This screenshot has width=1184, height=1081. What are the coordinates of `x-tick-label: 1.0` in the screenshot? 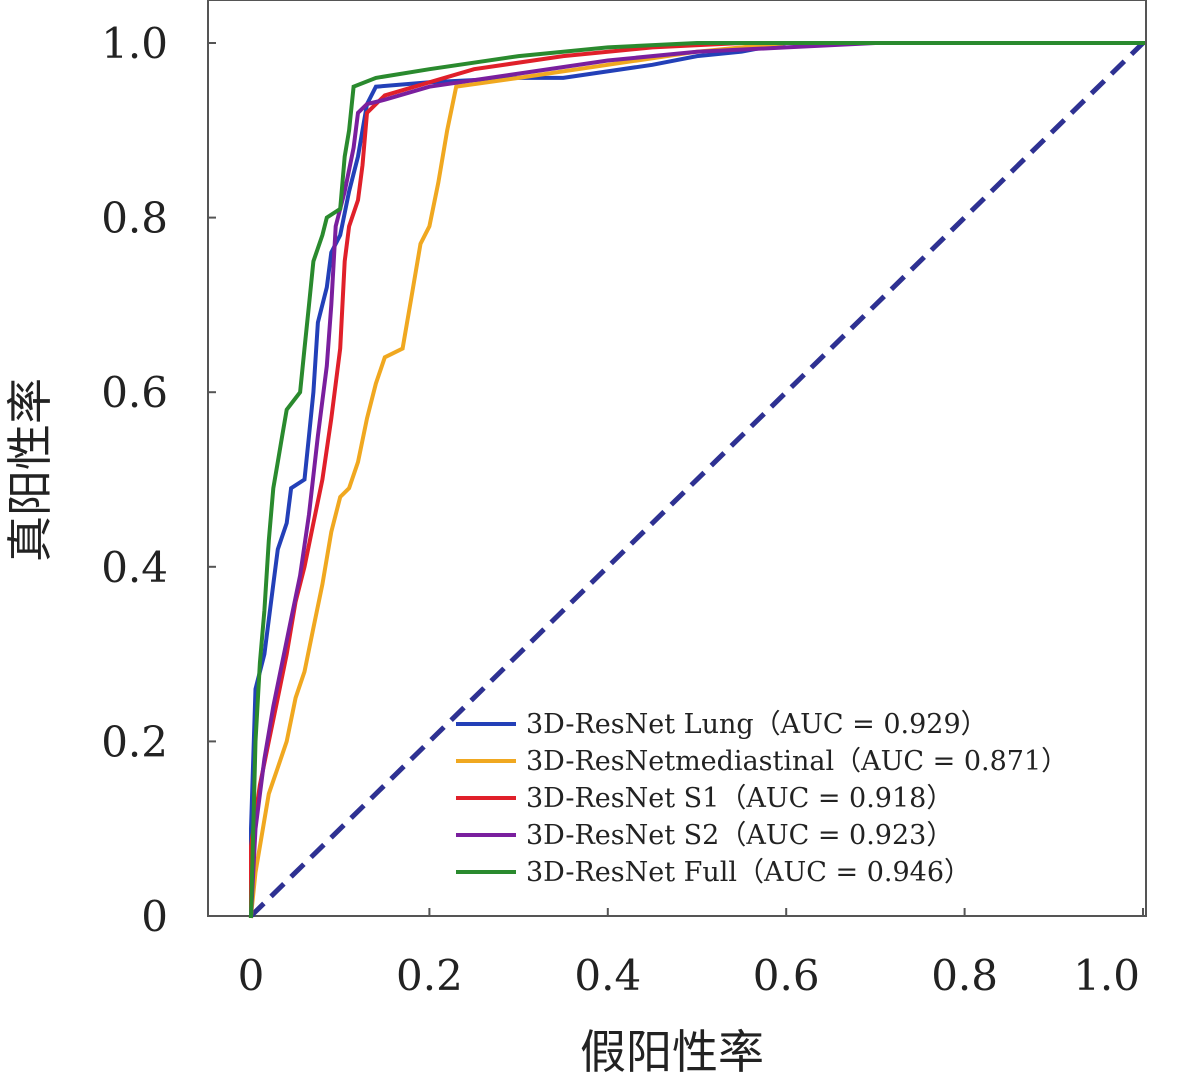 It's located at (1106, 975).